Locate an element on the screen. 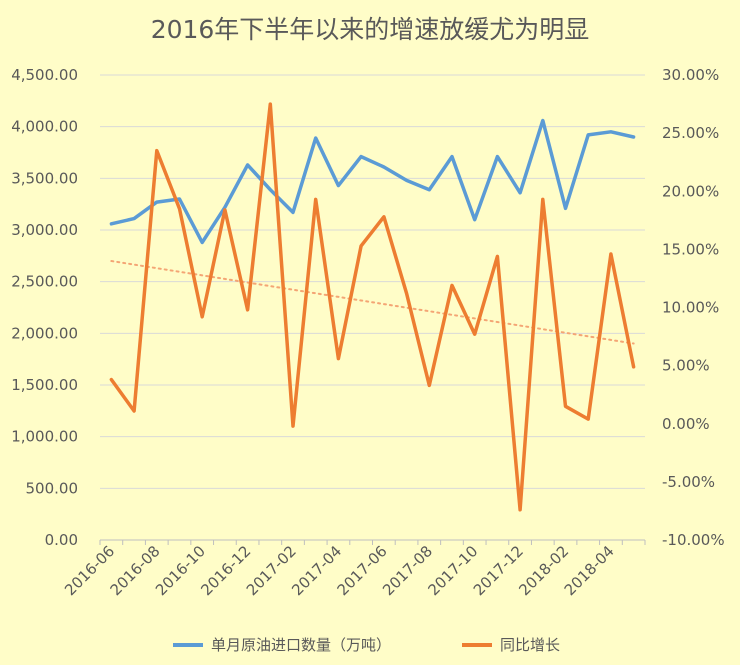  legend-label-1: 单月原油进口数量（万吨） is located at coordinates (301, 645).